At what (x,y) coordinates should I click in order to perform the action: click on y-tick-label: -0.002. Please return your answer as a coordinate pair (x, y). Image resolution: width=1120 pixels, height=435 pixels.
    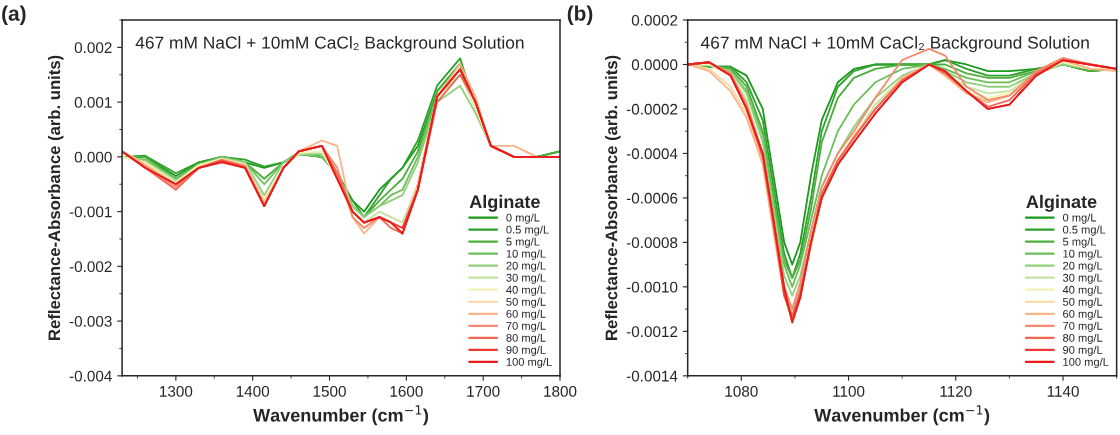
    Looking at the image, I should click on (90, 267).